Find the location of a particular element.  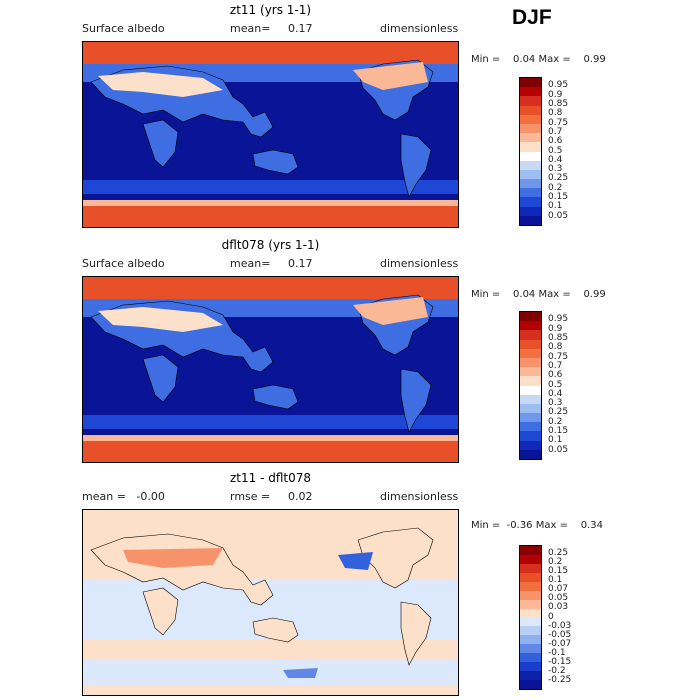

colorbar-tick-label: 0.9 is located at coordinates (555, 328).